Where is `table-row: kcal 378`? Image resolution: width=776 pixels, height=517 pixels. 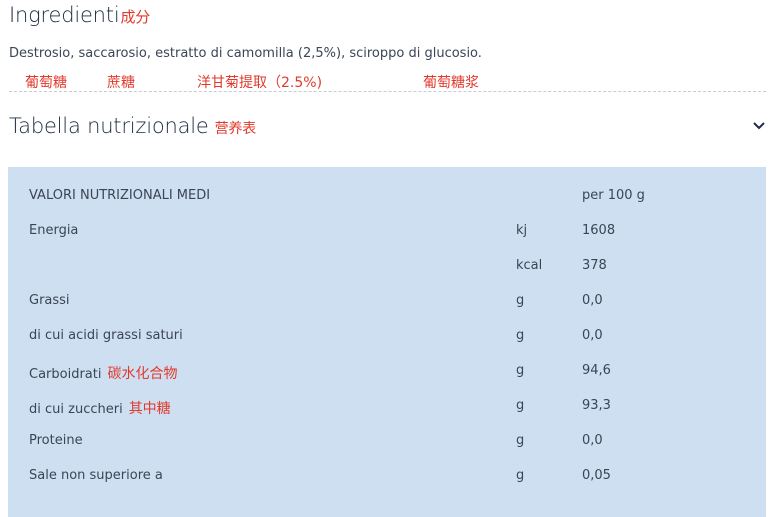
table-row: kcal 378 is located at coordinates (387, 275).